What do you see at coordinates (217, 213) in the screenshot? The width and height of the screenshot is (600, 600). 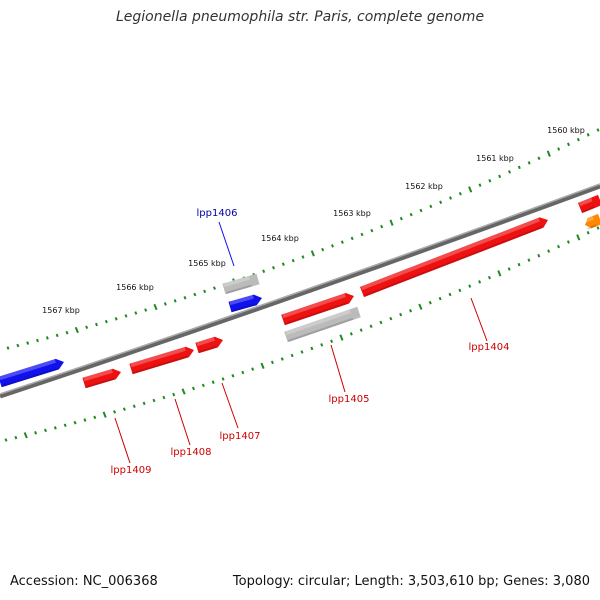 I see `gene-label-lpp1406: lpp1406` at bounding box center [217, 213].